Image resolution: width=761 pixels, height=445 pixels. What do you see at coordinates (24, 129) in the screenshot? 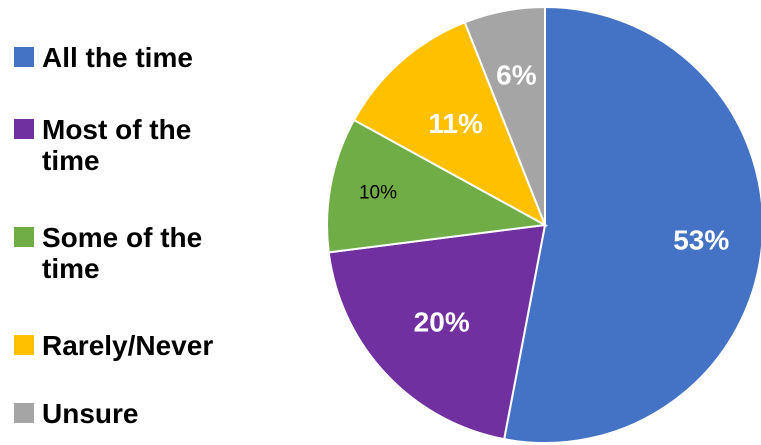
I see `legend-swatch-most-of-the-time` at bounding box center [24, 129].